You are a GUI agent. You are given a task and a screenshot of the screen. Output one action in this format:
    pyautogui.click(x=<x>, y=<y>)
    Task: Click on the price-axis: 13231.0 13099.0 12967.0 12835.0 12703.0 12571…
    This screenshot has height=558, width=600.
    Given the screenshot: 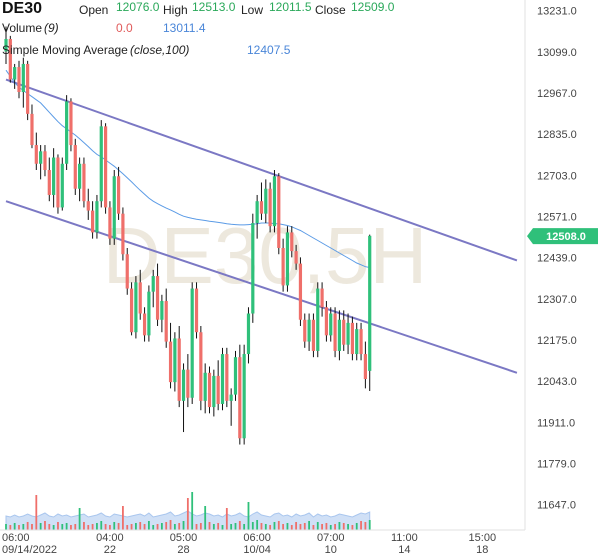 What is the action you would take?
    pyautogui.click(x=557, y=259)
    